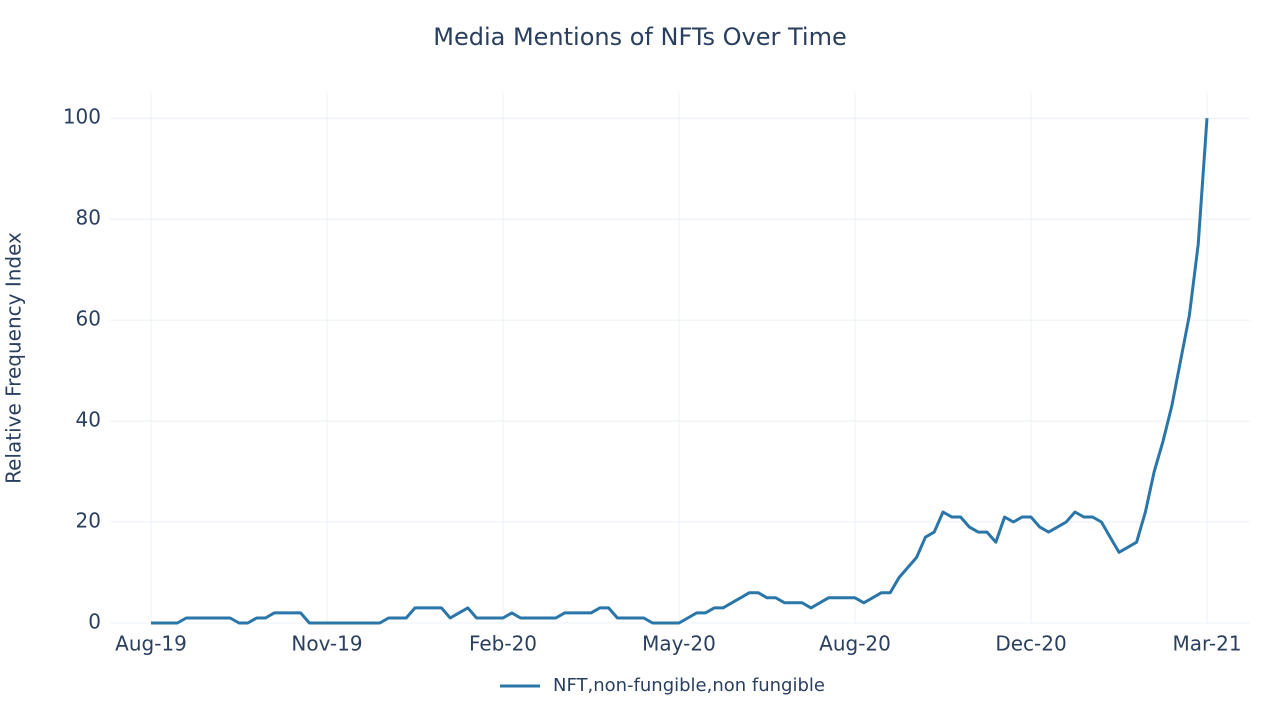 This screenshot has height=721, width=1280. Describe the element at coordinates (640, 37) in the screenshot. I see `chart-title: Media Mentions of NFTs Over Time` at that location.